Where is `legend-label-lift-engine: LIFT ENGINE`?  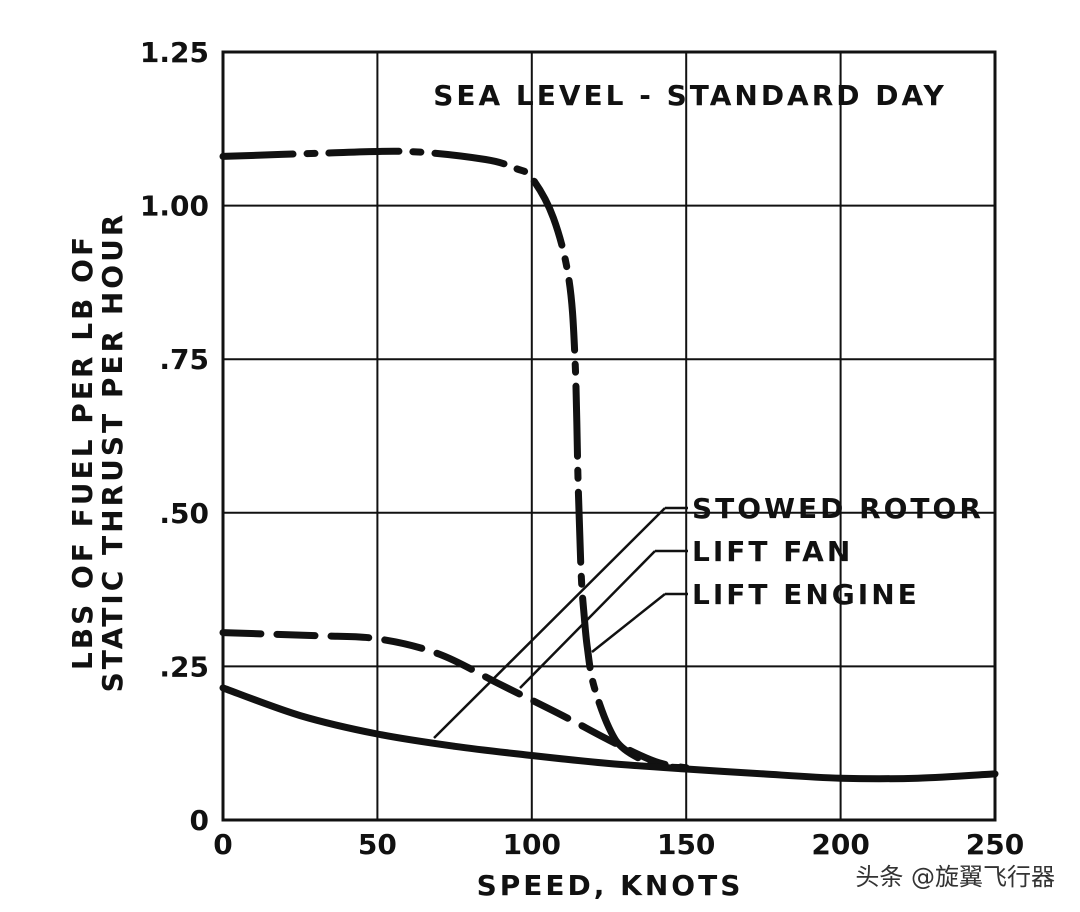
legend-label-lift-engine: LIFT ENGINE is located at coordinates (806, 594).